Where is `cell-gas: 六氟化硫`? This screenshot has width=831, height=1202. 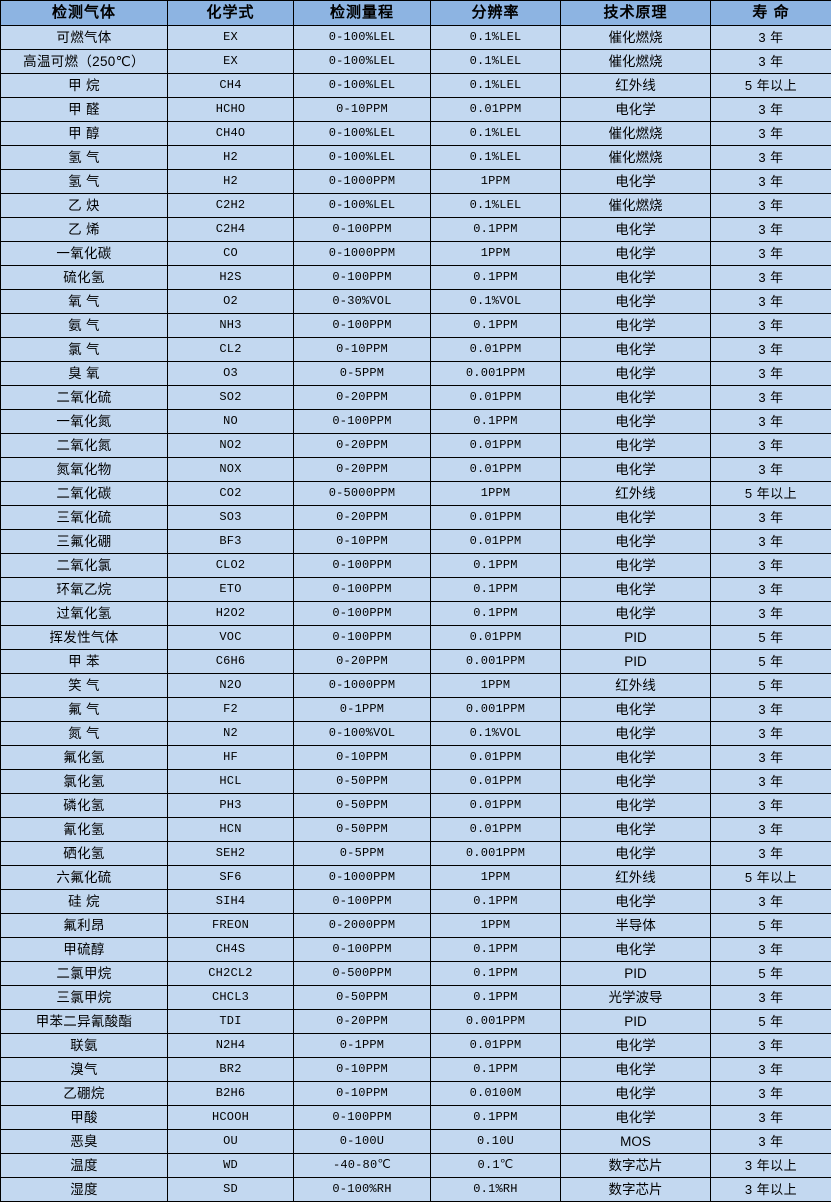
cell-gas: 六氟化硫 is located at coordinates (84, 878).